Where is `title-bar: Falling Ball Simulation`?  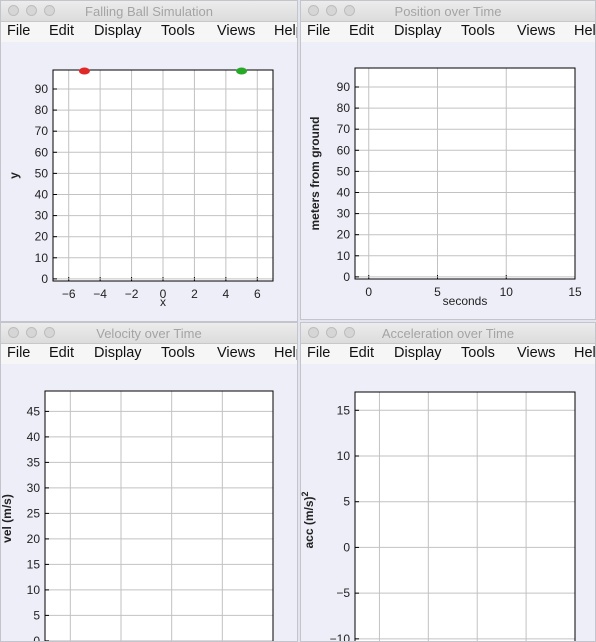
title-bar: Falling Ball Simulation is located at coordinates (149, 11).